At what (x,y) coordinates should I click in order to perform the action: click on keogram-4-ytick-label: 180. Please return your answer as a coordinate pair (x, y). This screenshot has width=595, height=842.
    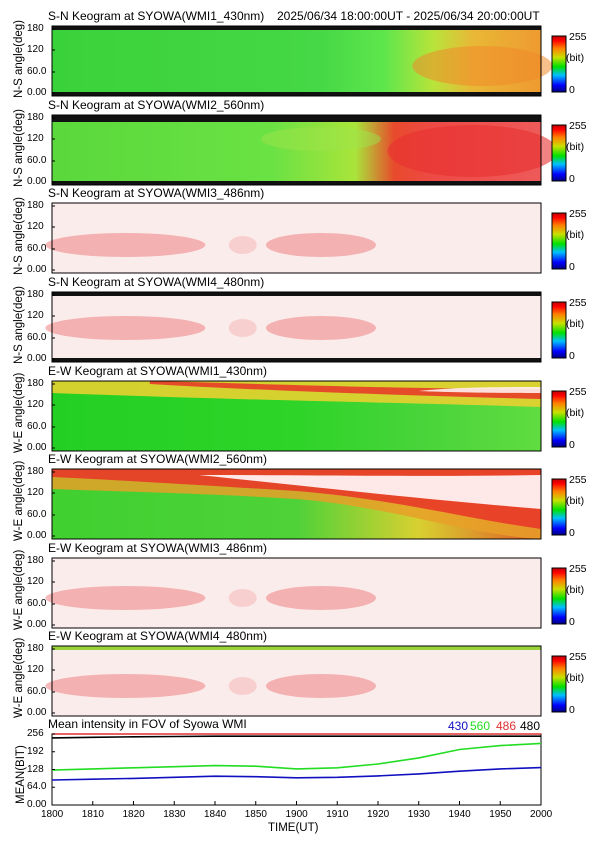
    Looking at the image, I should click on (35, 294).